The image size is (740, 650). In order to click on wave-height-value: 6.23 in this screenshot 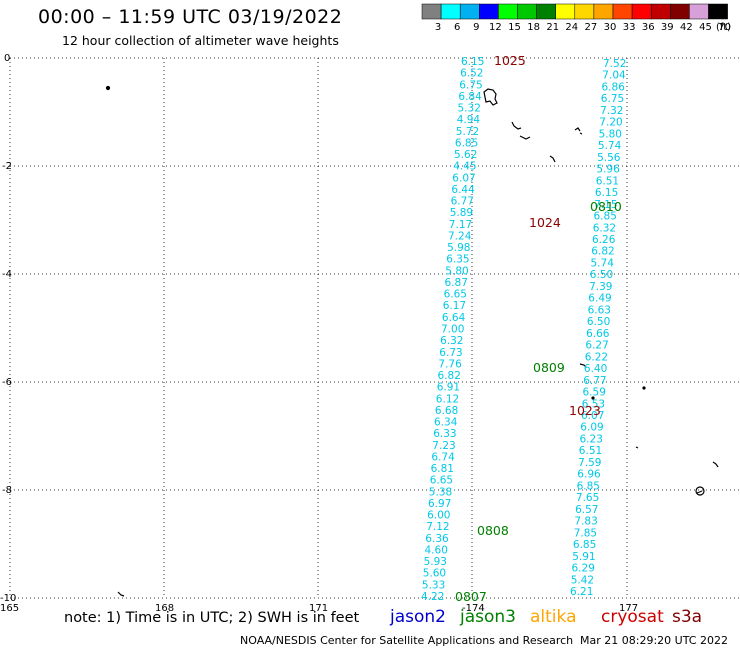, I will do `click(591, 440)`.